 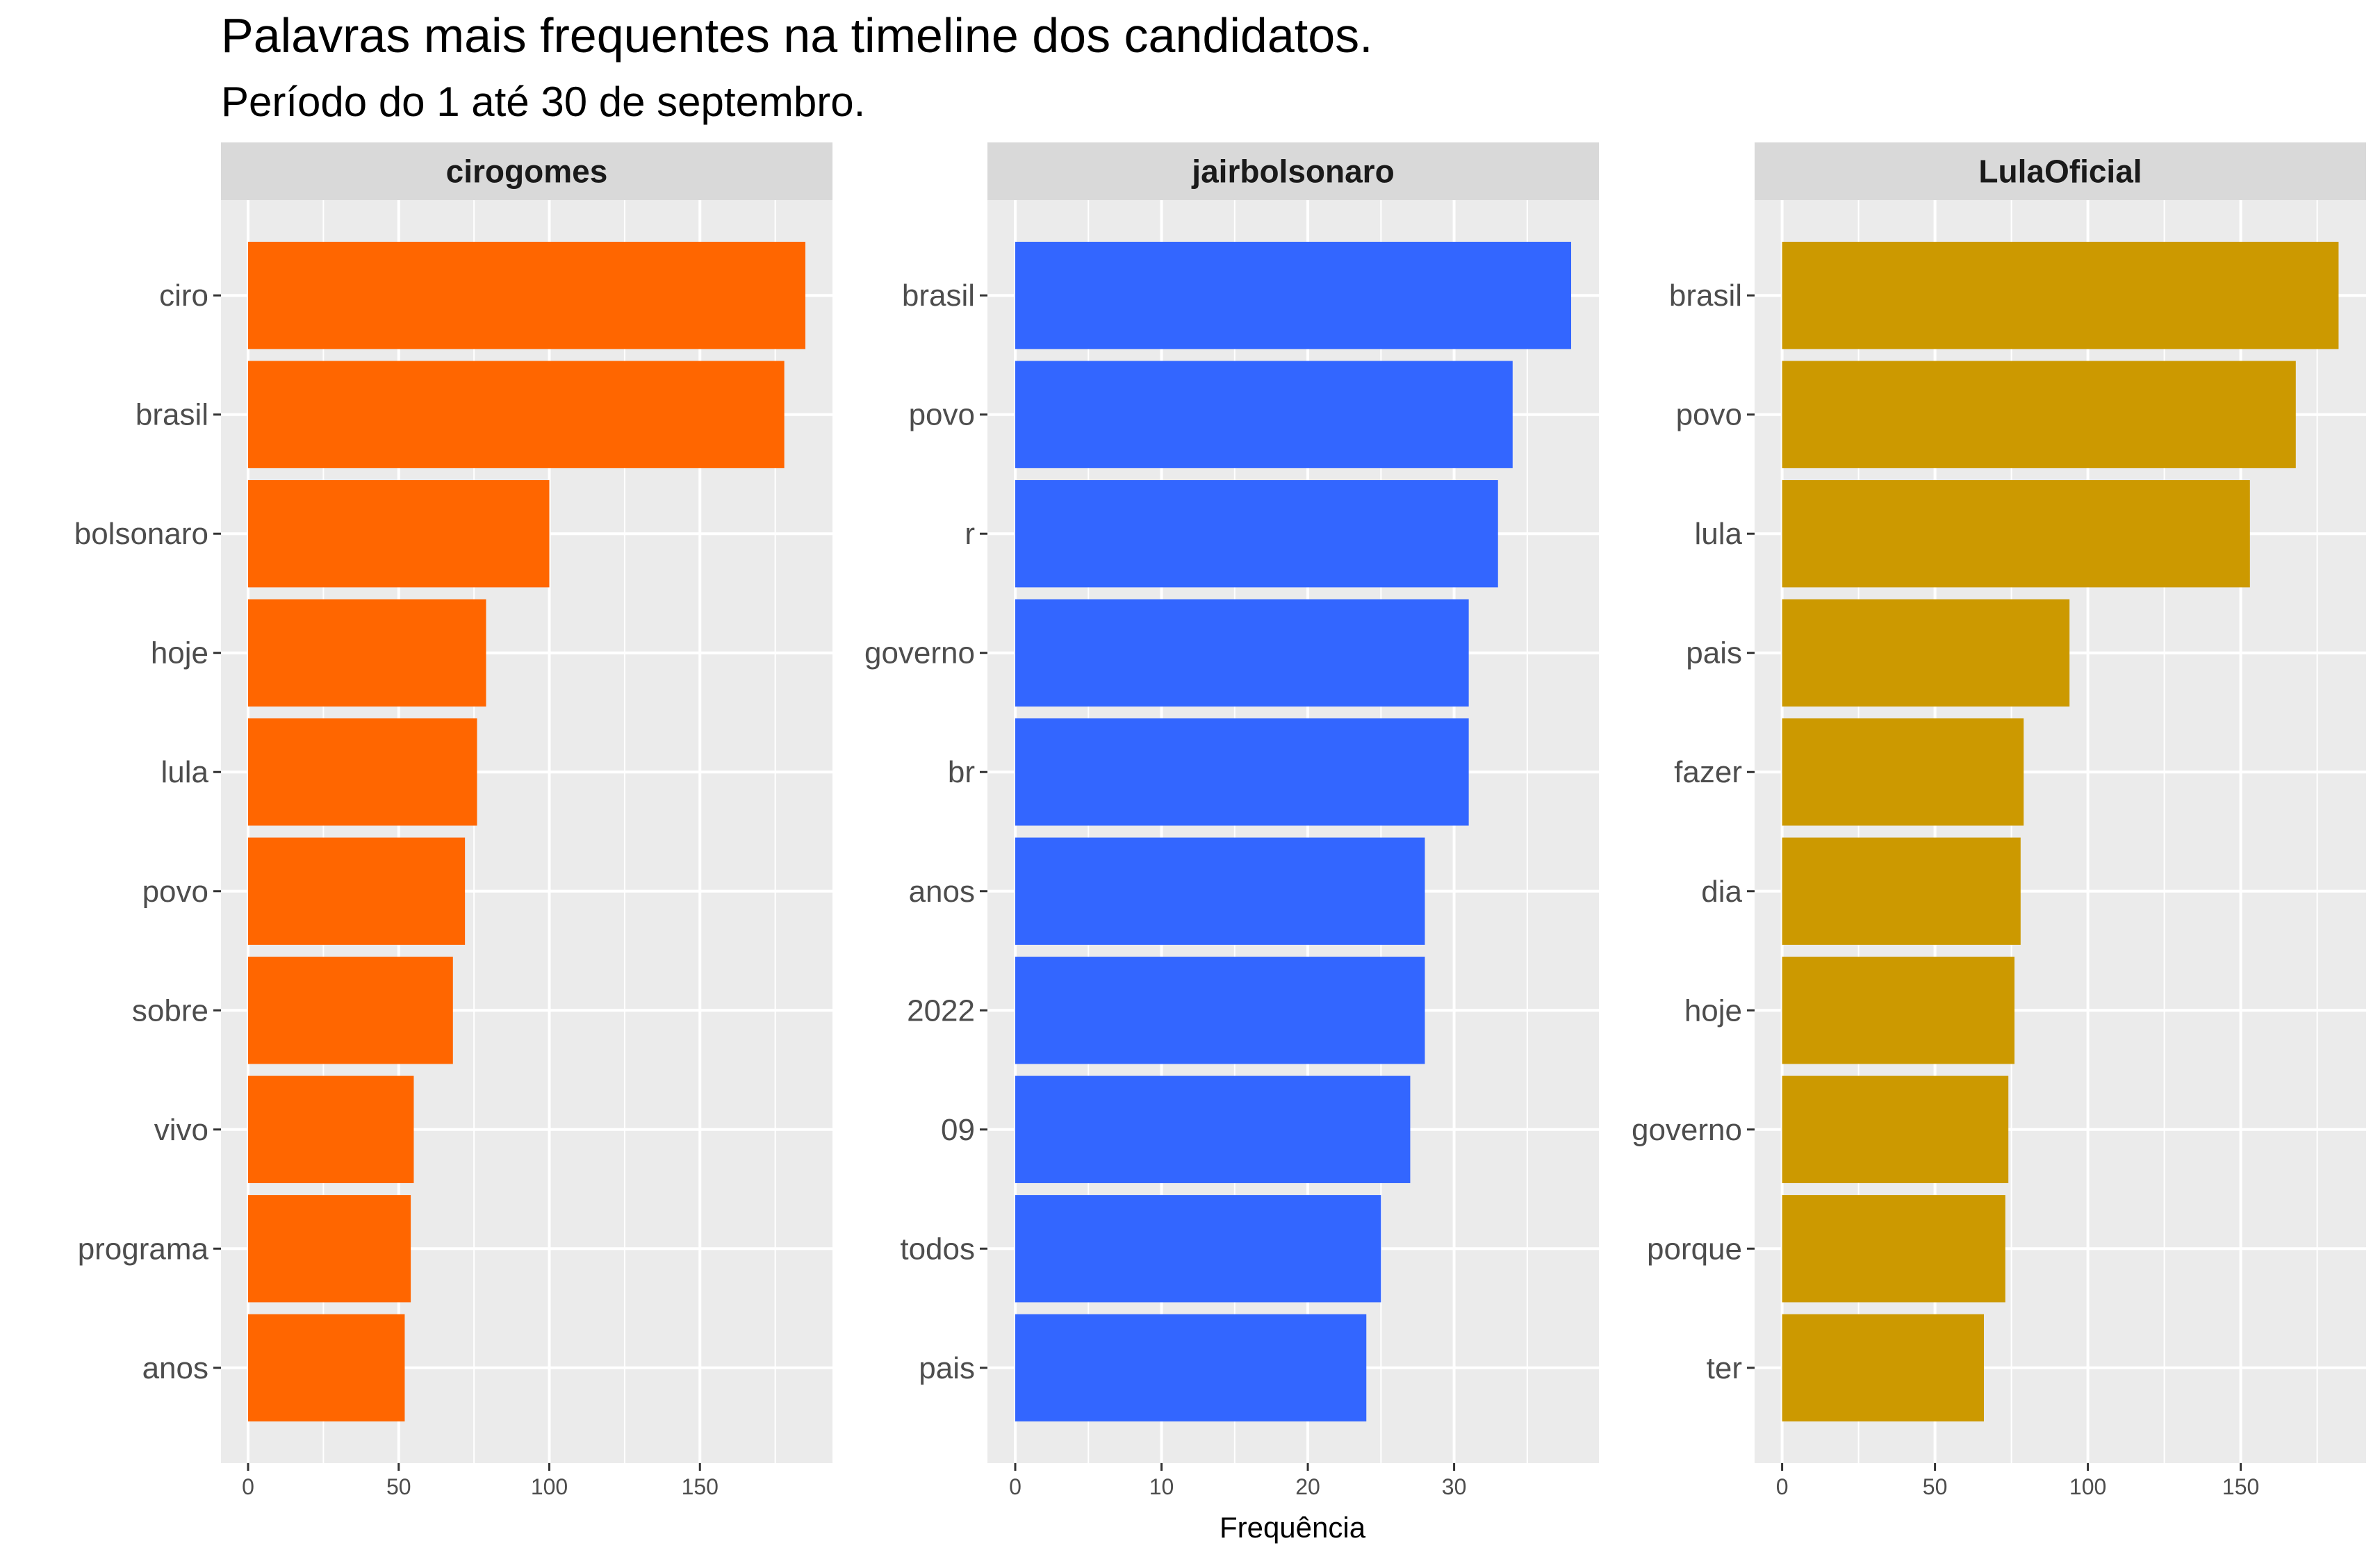 What do you see at coordinates (1161, 1486) in the screenshot?
I see `x-tick-label: 10` at bounding box center [1161, 1486].